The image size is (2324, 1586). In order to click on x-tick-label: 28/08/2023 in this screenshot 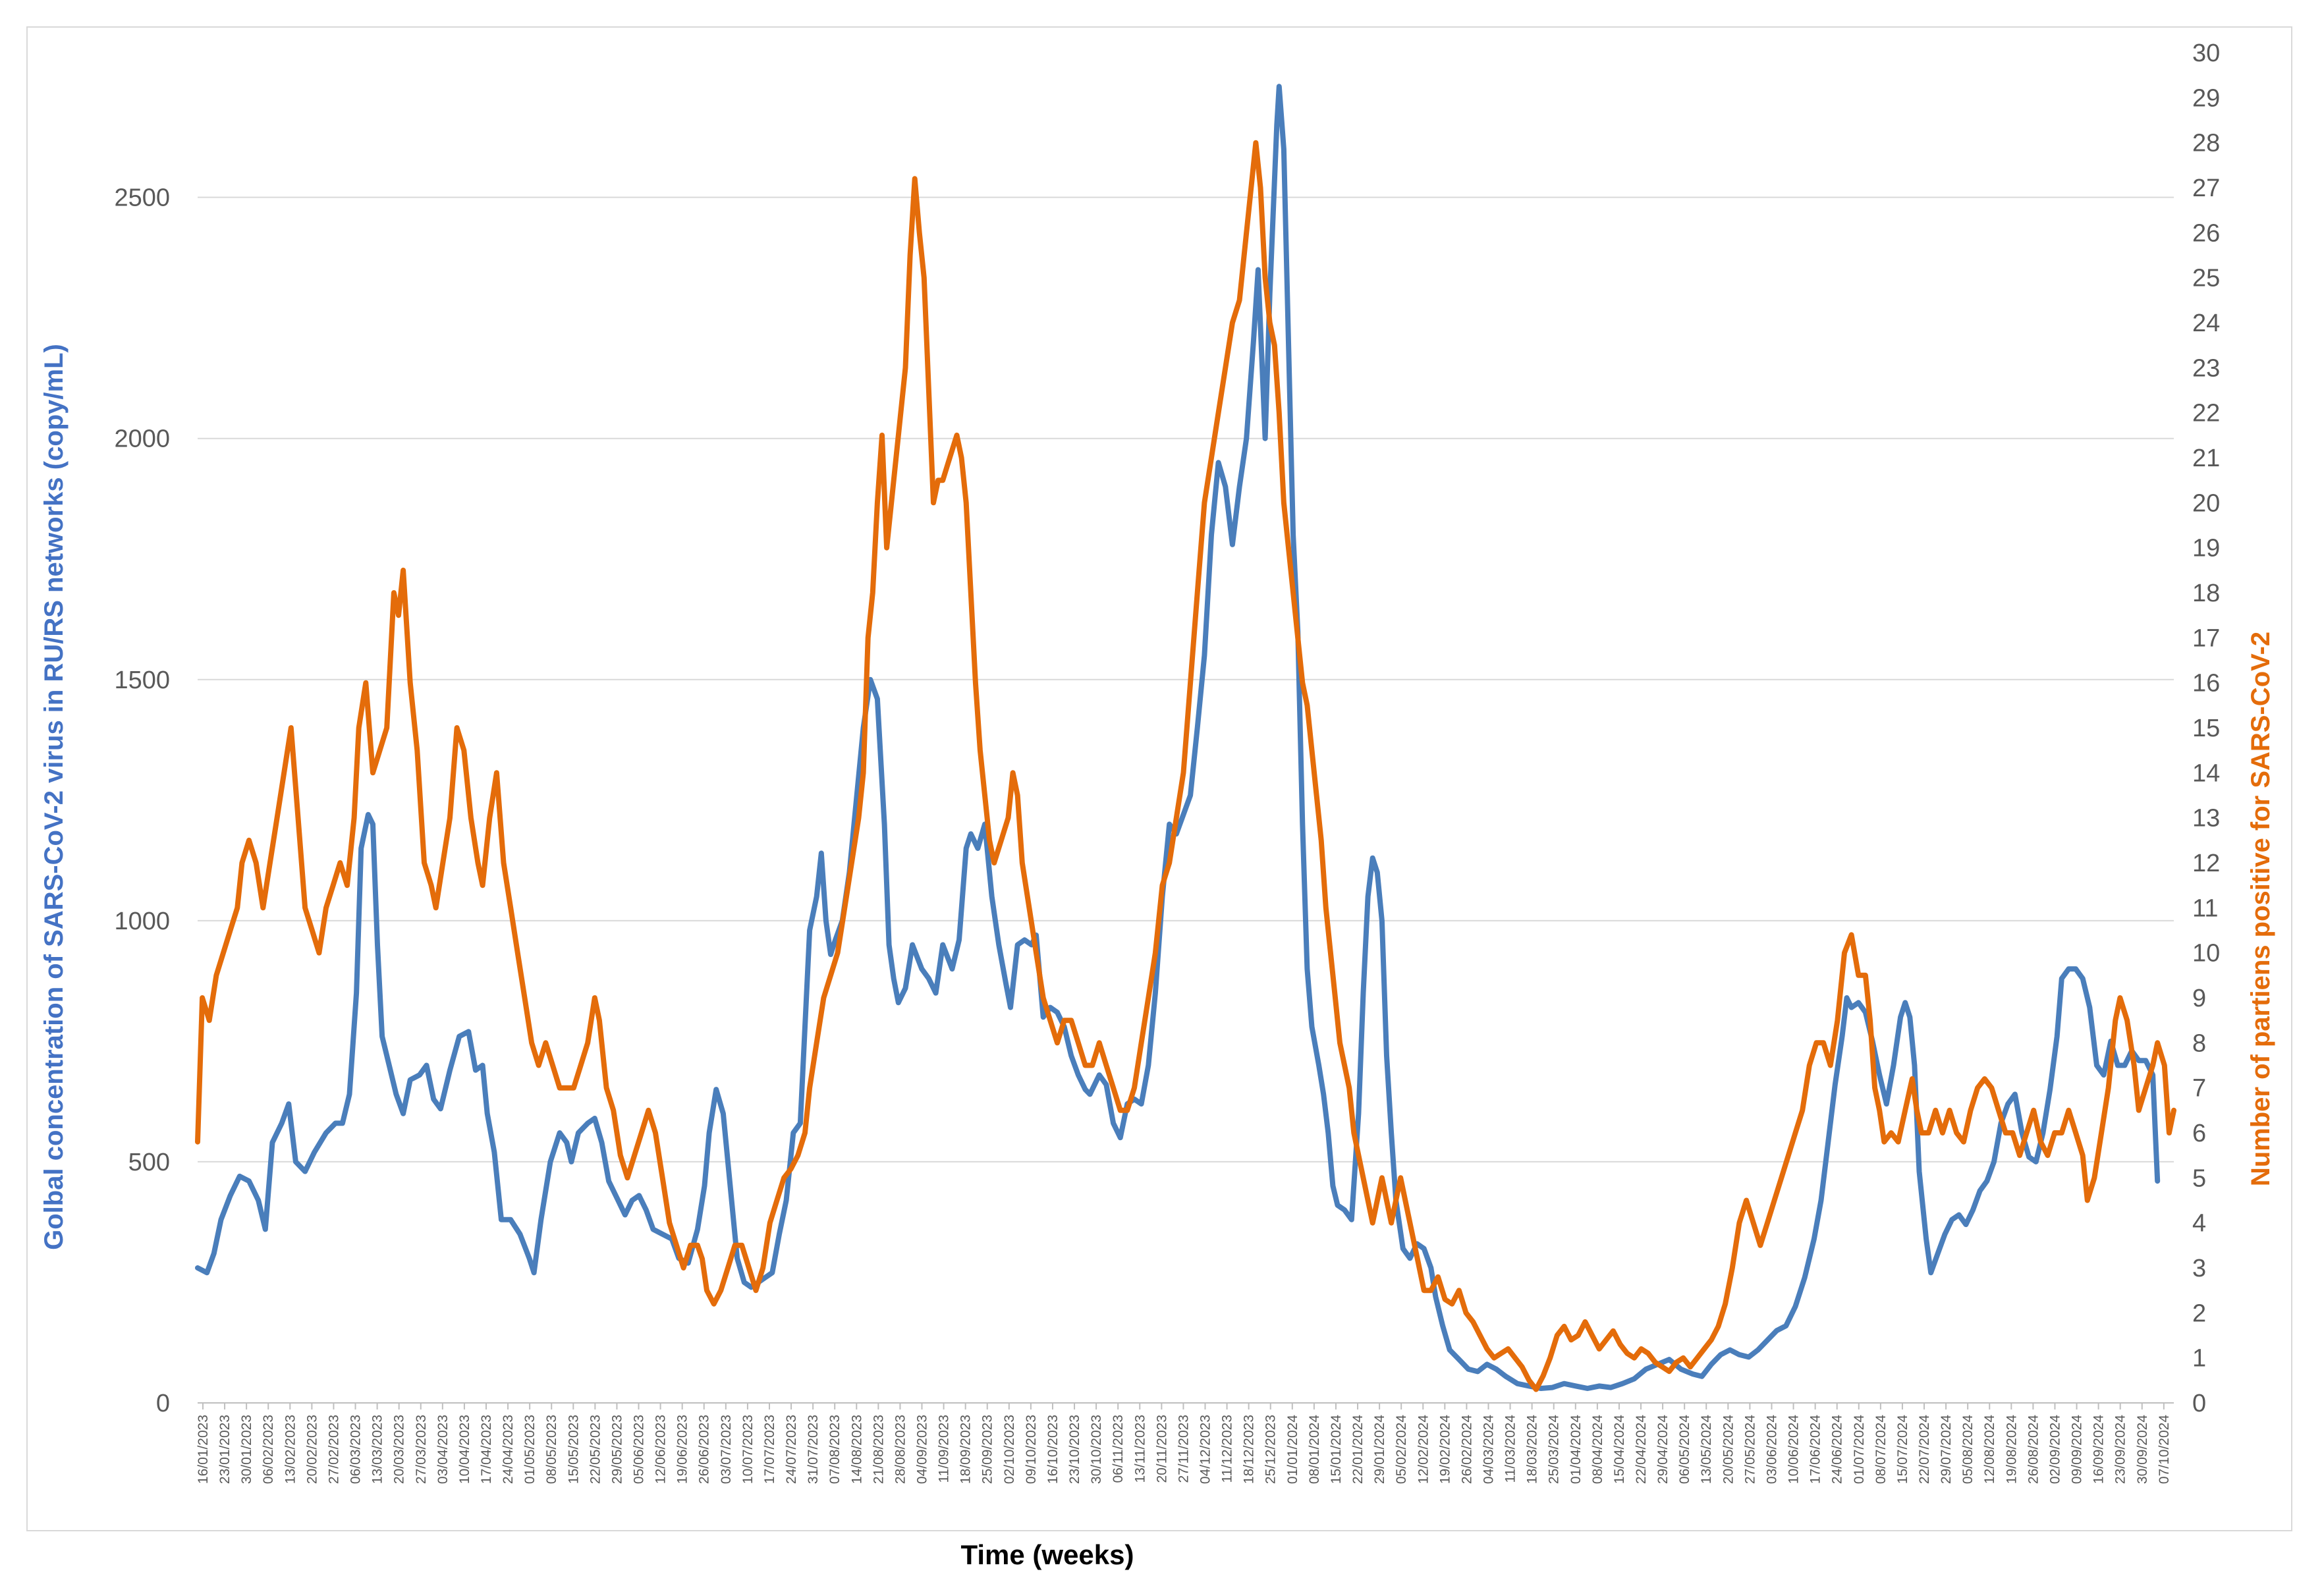, I will do `click(900, 1449)`.